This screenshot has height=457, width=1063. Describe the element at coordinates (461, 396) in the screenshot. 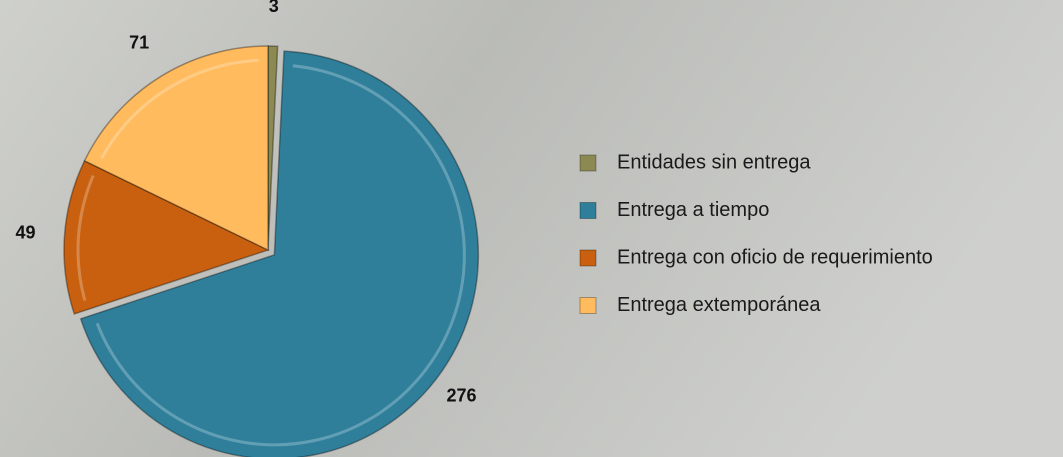

I see `data-label: 276` at that location.